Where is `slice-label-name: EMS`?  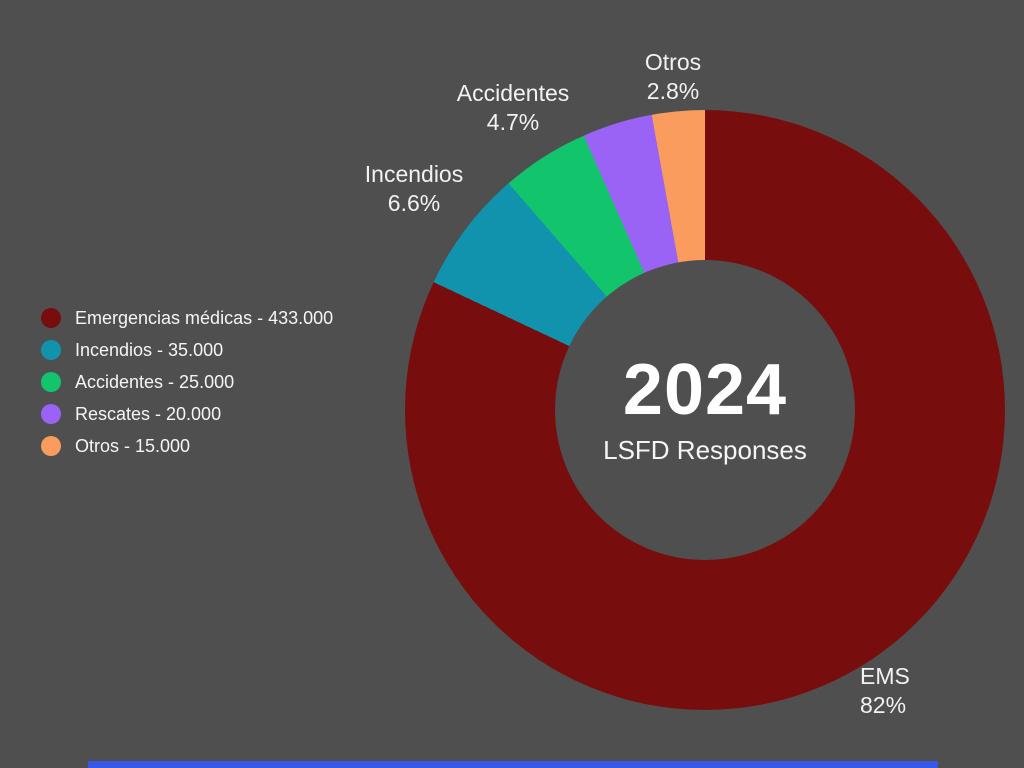 slice-label-name: EMS is located at coordinates (885, 676).